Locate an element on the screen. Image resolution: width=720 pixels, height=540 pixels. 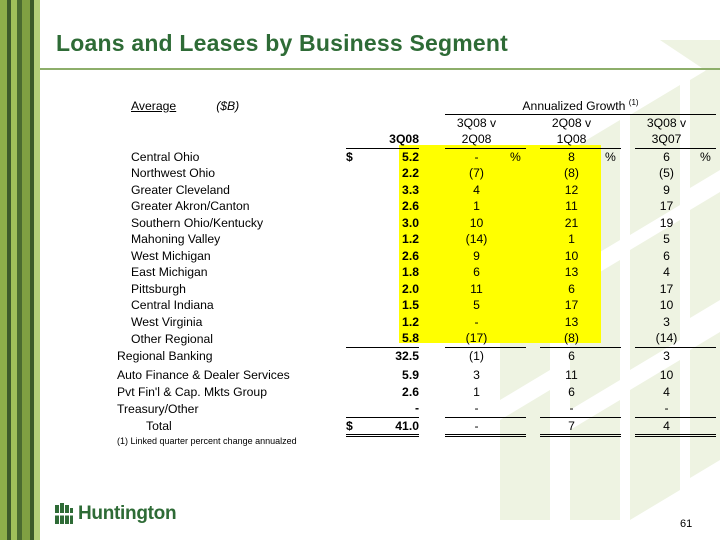
huntington-logo: Huntington is located at coordinates (115, 514).